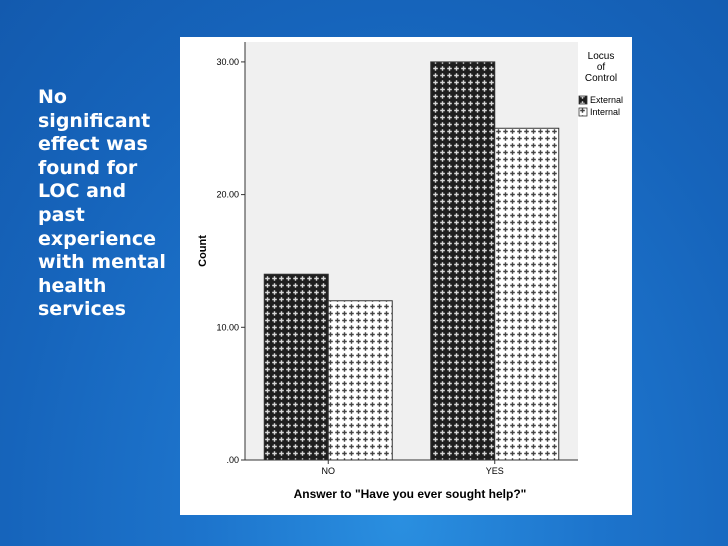 This screenshot has height=546, width=728. Describe the element at coordinates (606, 100) in the screenshot. I see `legend-label-external: External` at that location.